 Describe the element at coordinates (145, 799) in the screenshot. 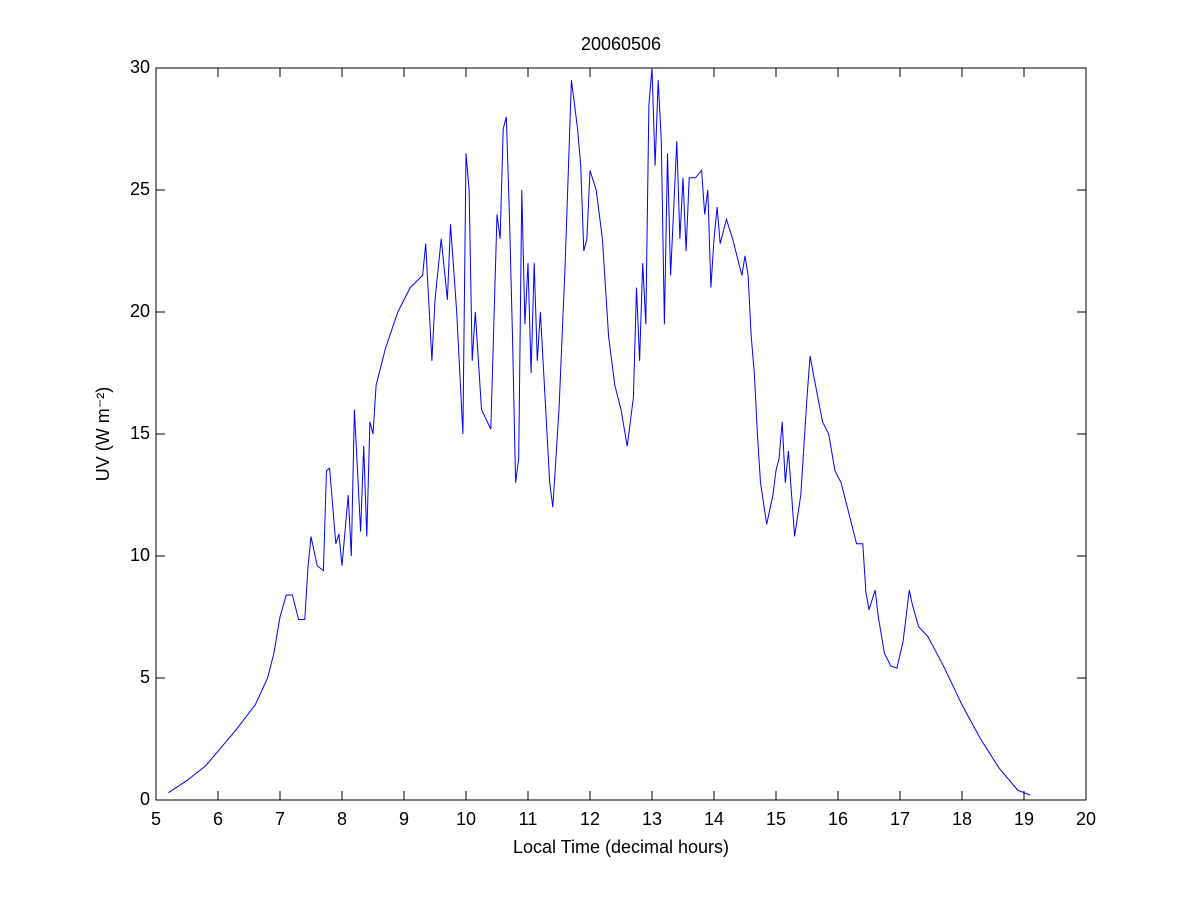

I see `y-tick-label: 0` at that location.